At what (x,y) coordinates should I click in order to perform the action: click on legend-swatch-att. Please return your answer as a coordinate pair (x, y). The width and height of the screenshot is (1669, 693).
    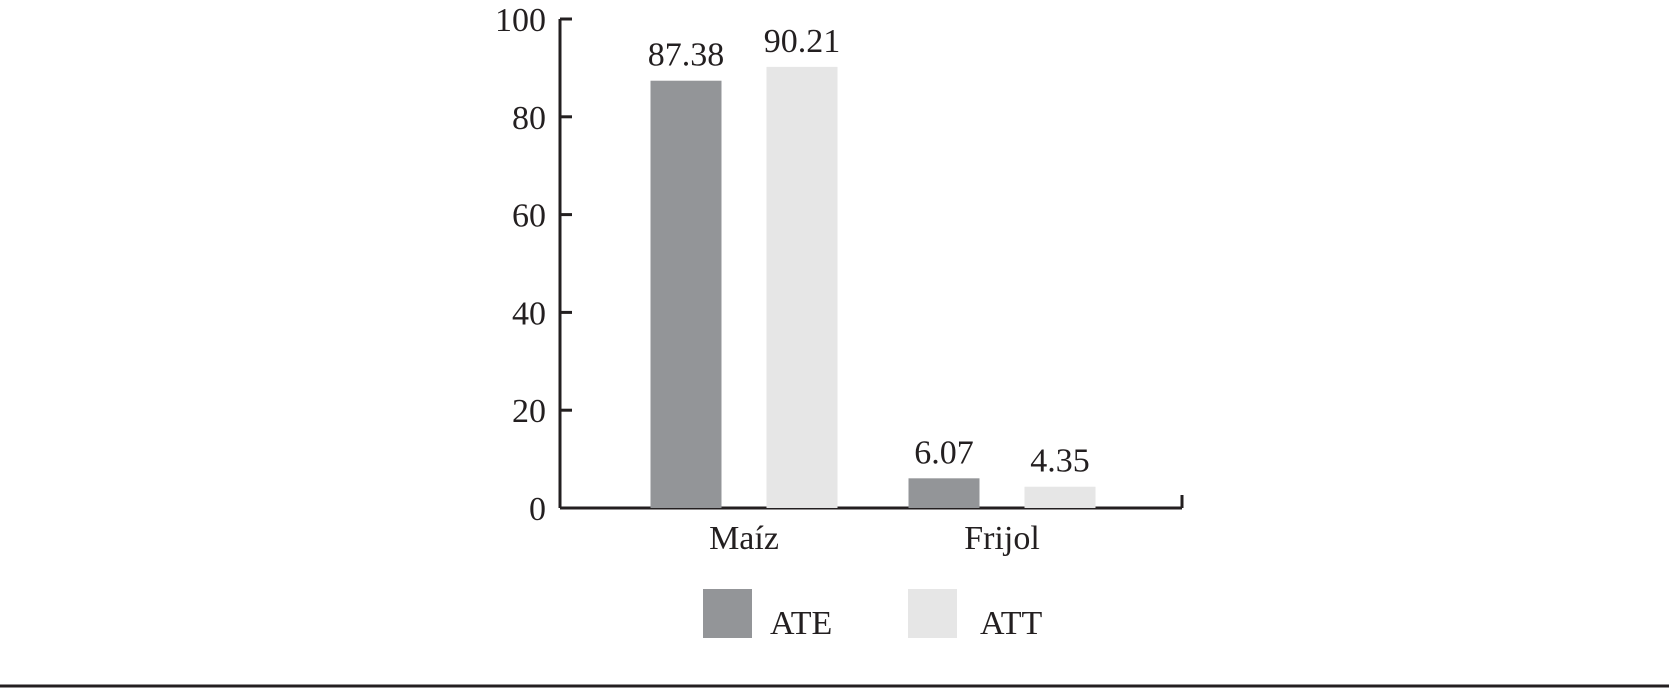
    Looking at the image, I should click on (932, 613).